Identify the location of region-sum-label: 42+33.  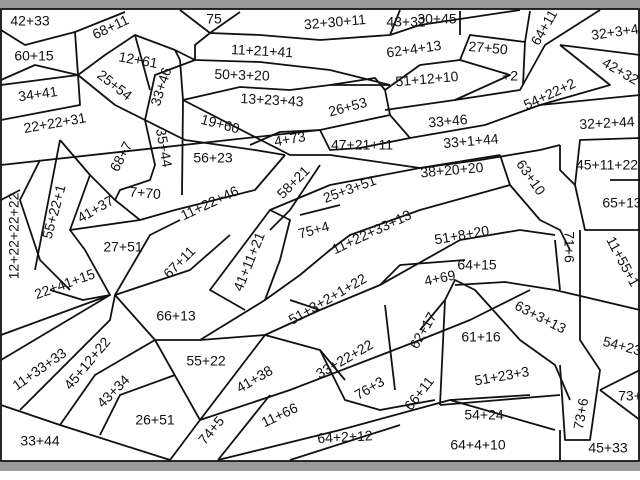
(30, 21).